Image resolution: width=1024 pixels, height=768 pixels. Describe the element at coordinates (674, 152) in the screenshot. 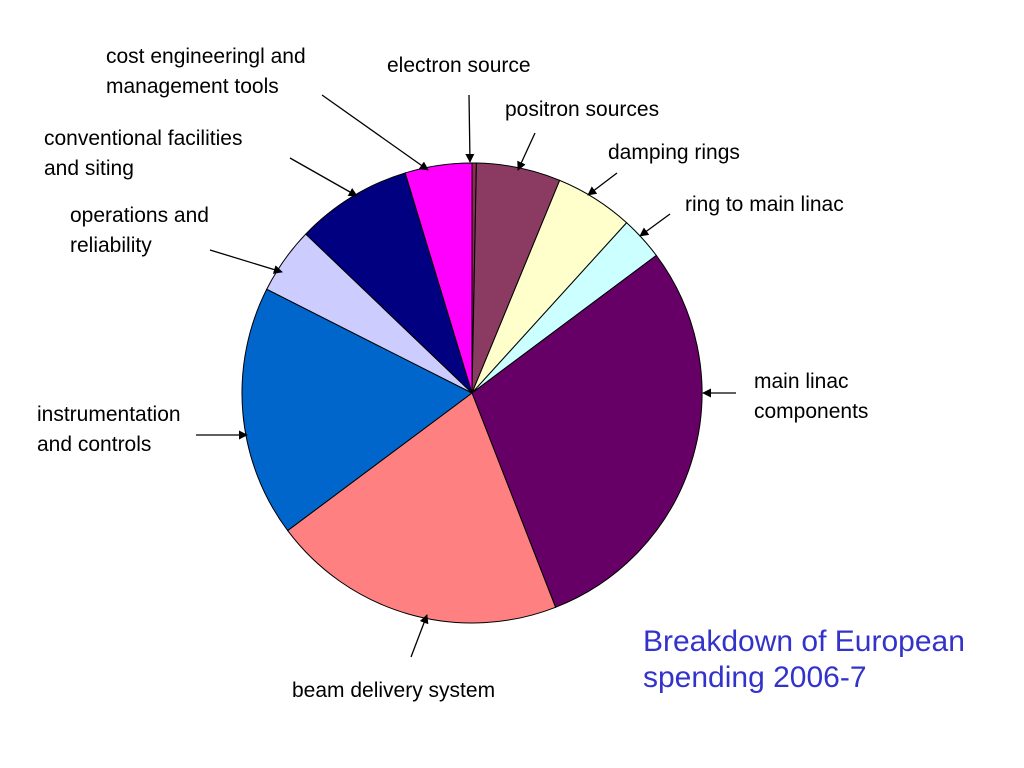

I see `slice-label: damping rings` at that location.